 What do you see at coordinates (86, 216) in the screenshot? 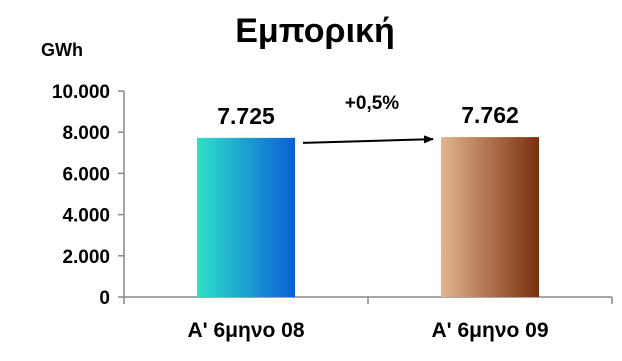
I see `y-tick-label: 4.000` at bounding box center [86, 216].